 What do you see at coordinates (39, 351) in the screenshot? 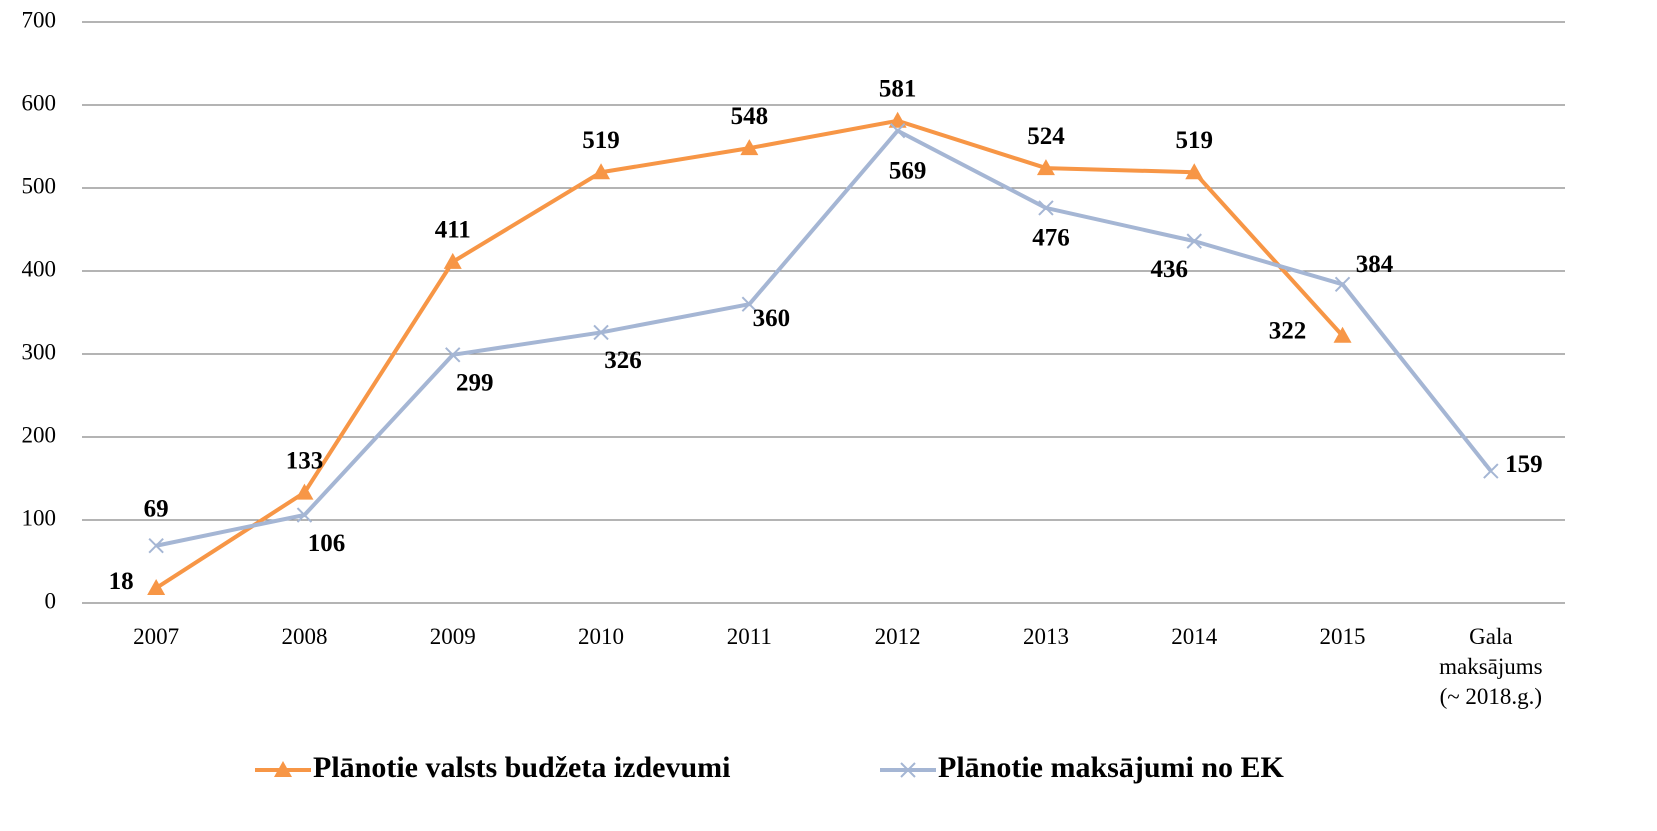
I see `y-tick-label: 300` at bounding box center [39, 351].